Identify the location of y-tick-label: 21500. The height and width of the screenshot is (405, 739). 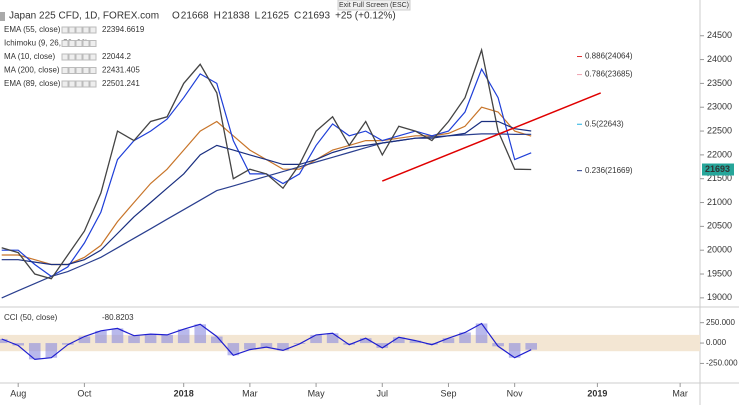
(719, 178).